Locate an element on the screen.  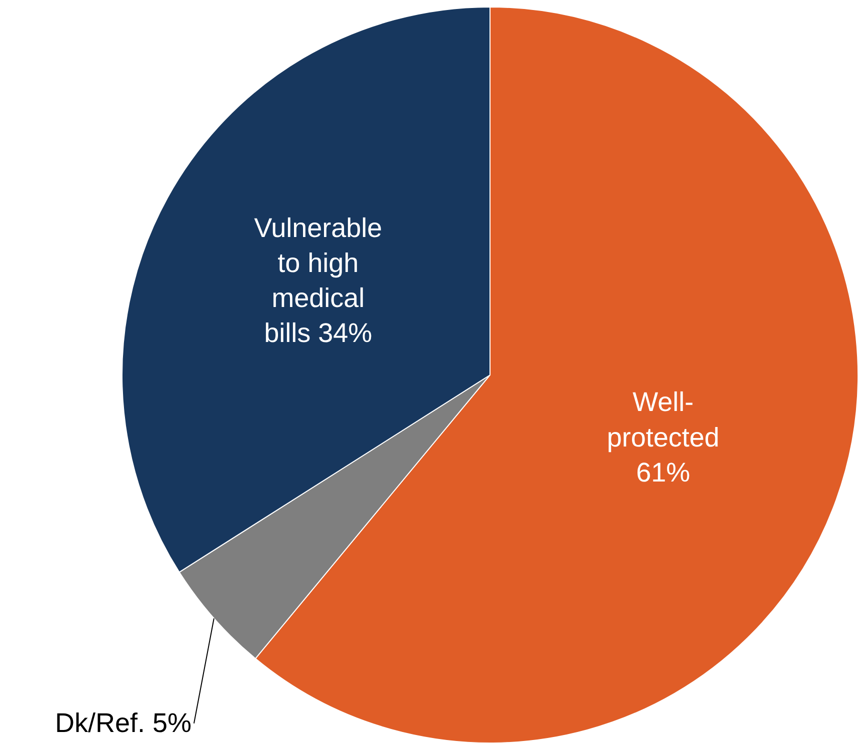
data-label: 61% is located at coordinates (663, 472).